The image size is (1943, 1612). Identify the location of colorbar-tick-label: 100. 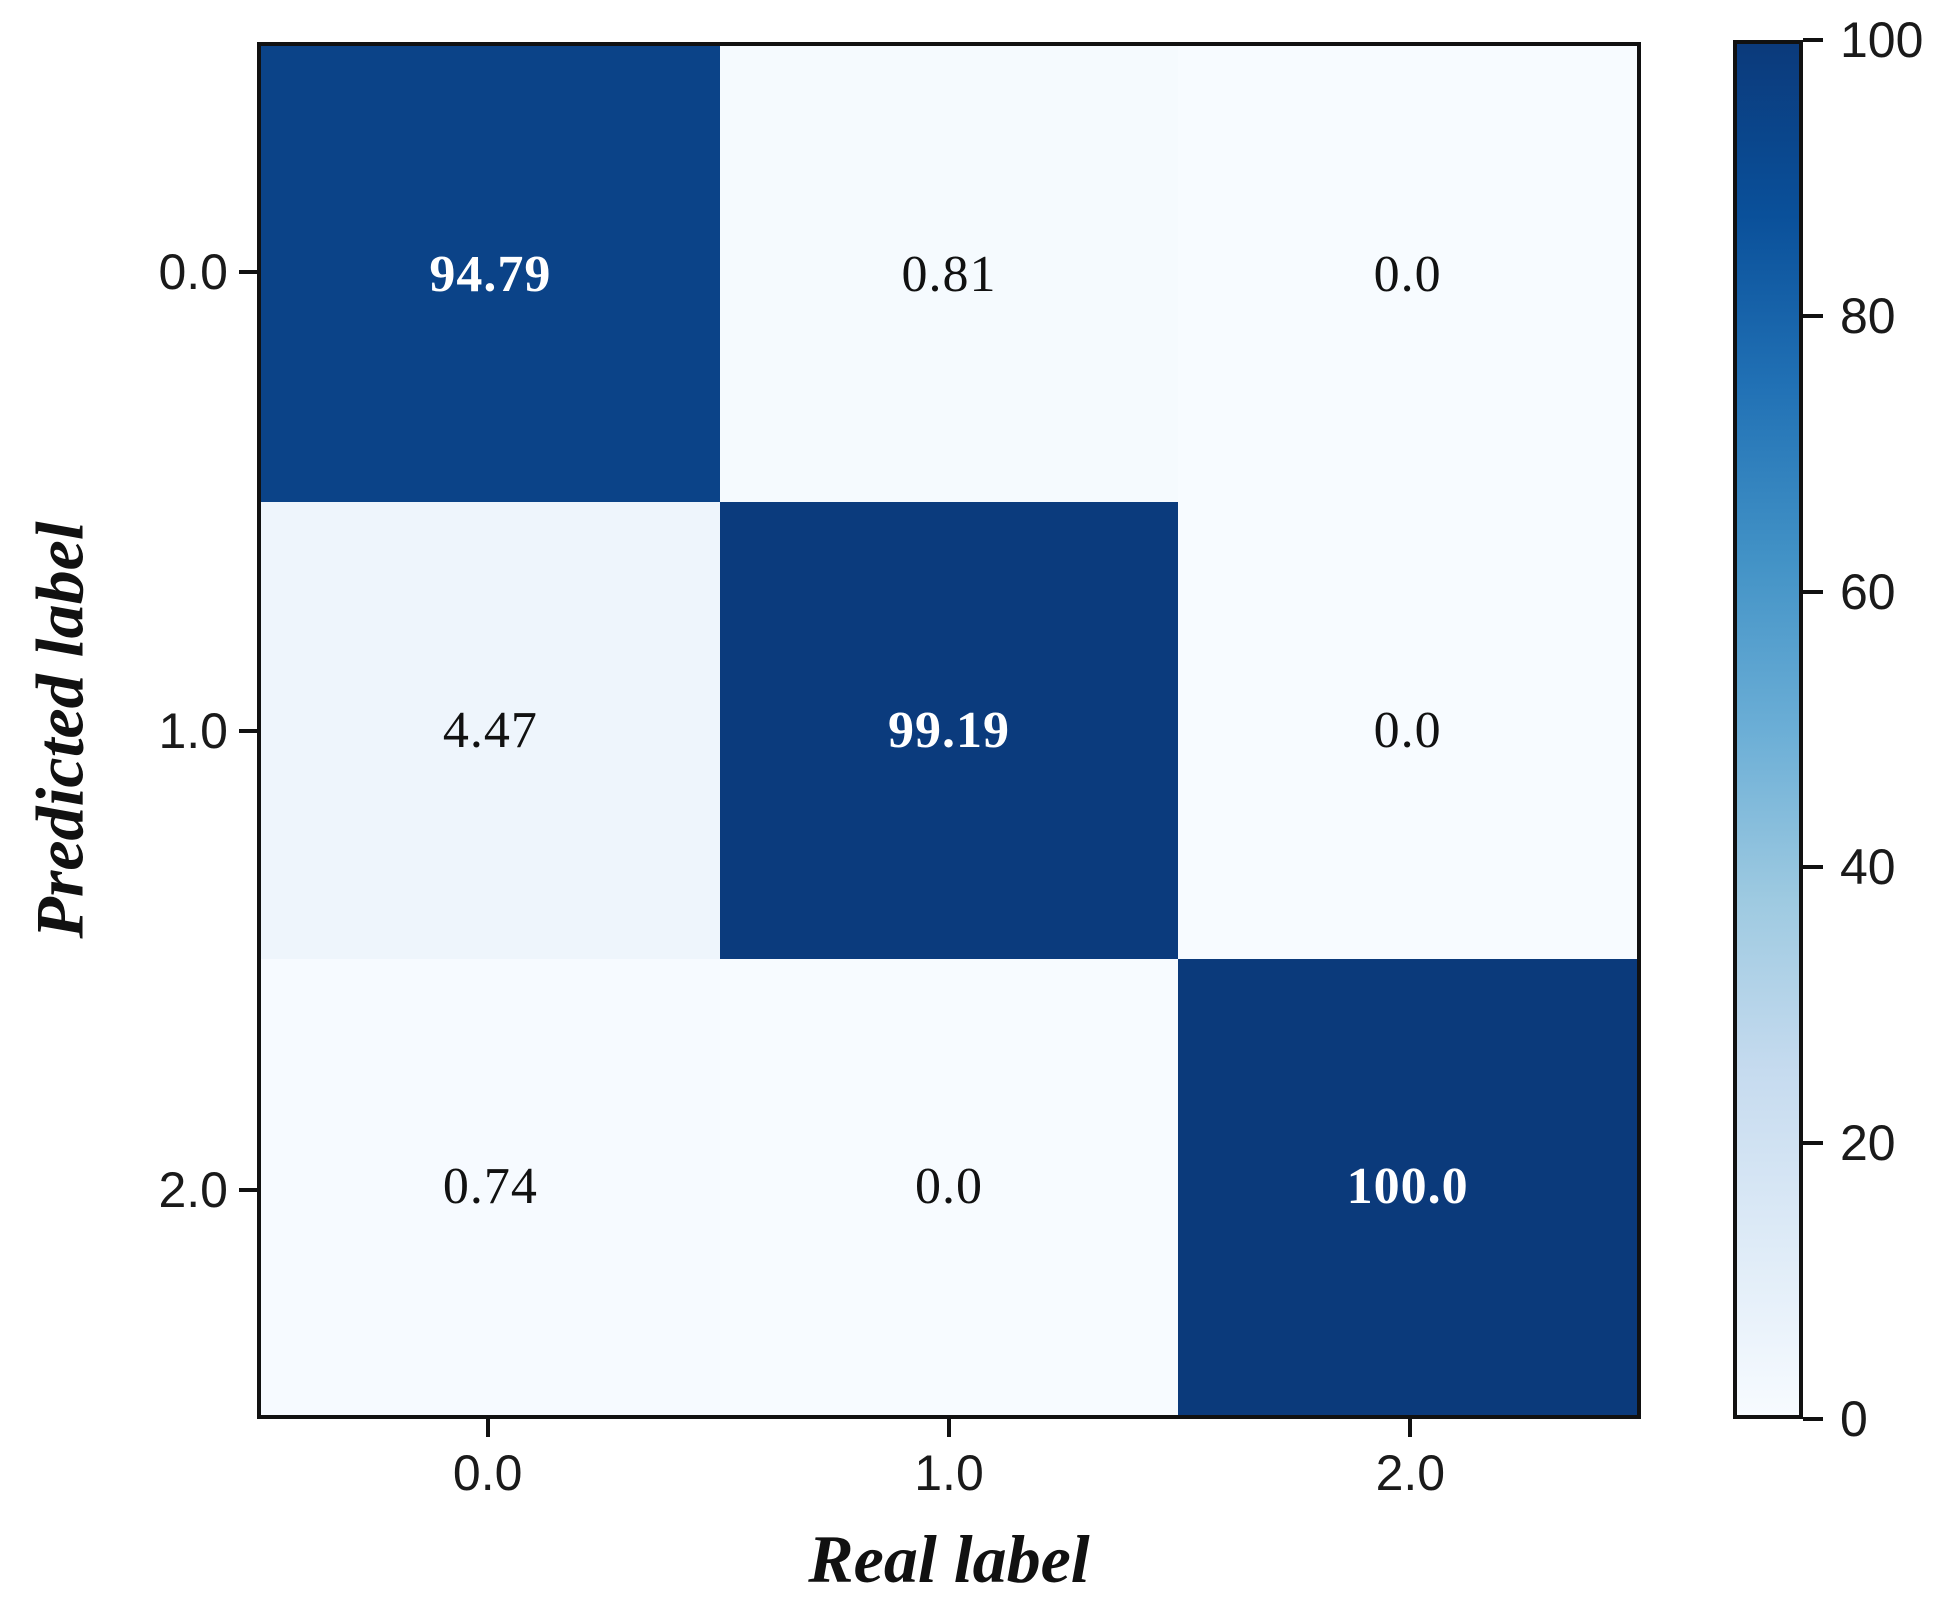
(1882, 40).